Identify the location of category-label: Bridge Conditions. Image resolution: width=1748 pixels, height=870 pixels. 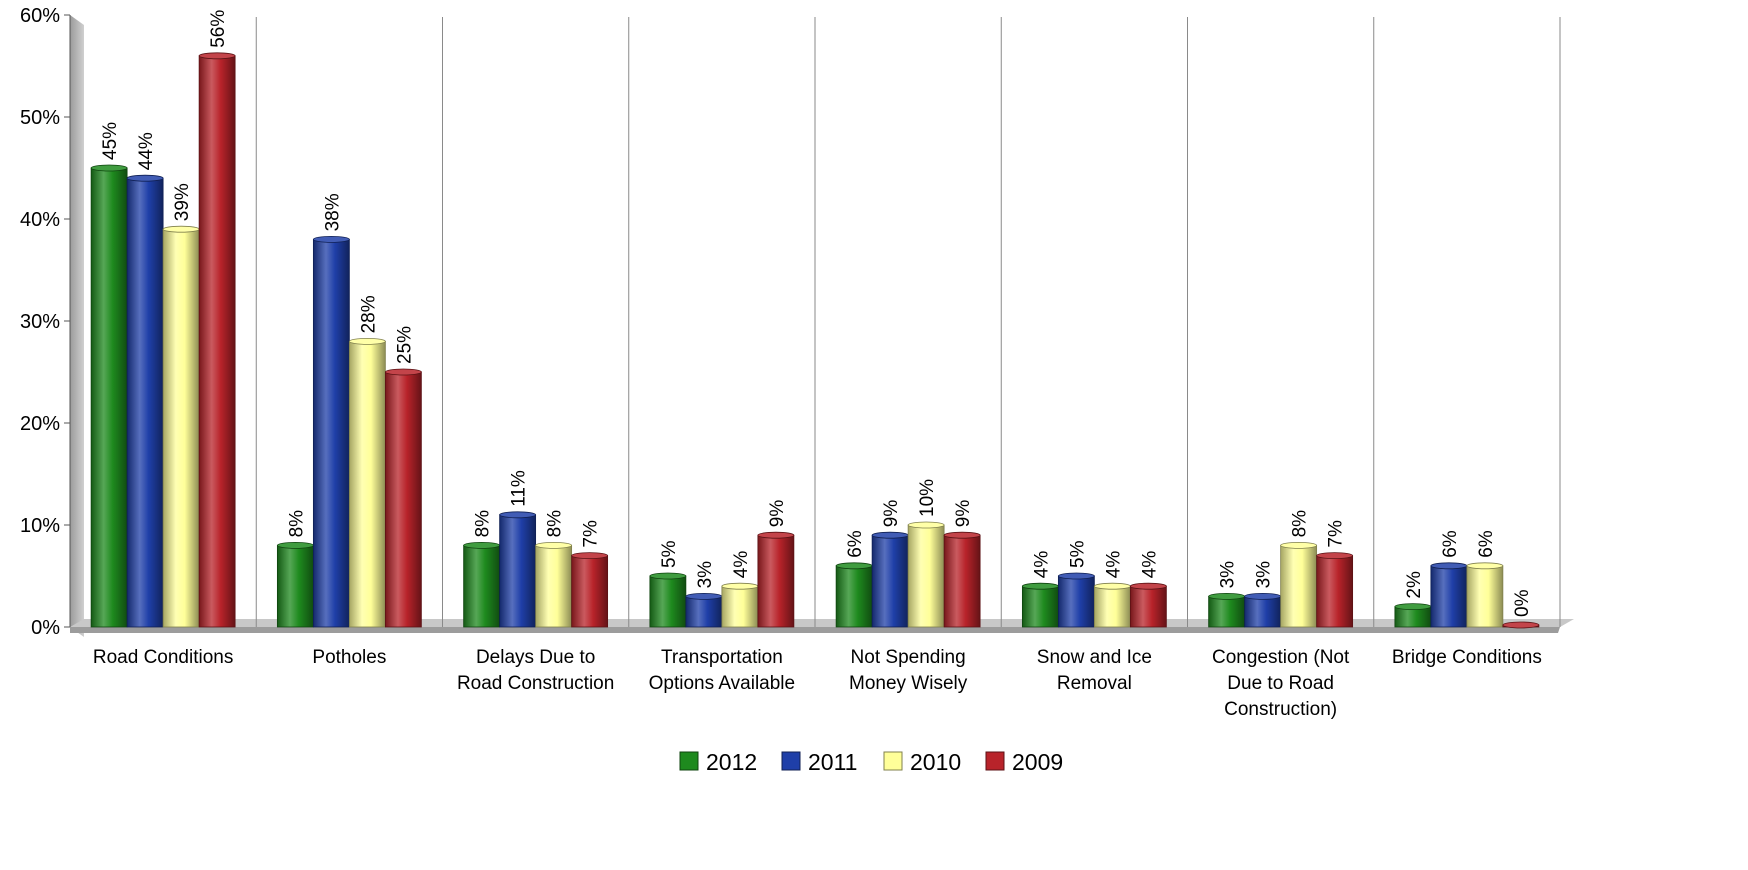
(1467, 657).